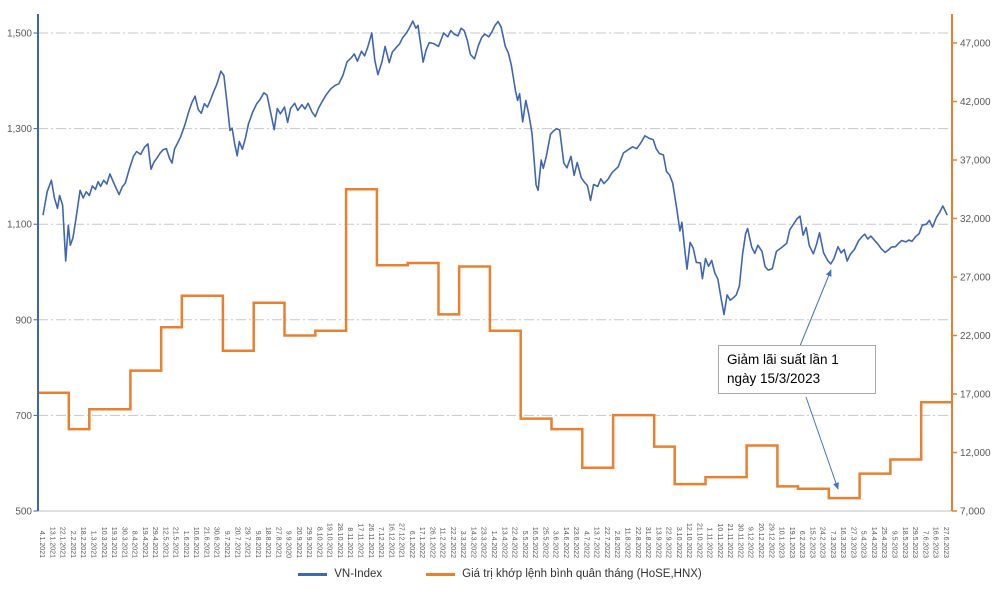  What do you see at coordinates (544, 542) in the screenshot?
I see `x-axis-label: 25.5.2022` at bounding box center [544, 542].